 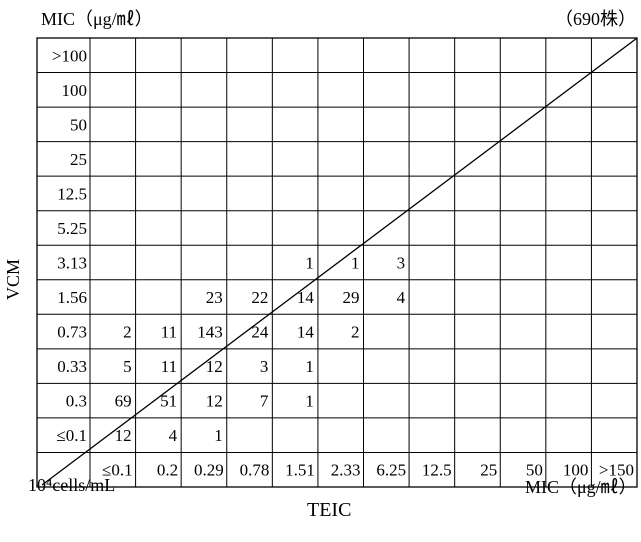 I want to click on y-tick-label: 5.25, so click(x=72, y=228).